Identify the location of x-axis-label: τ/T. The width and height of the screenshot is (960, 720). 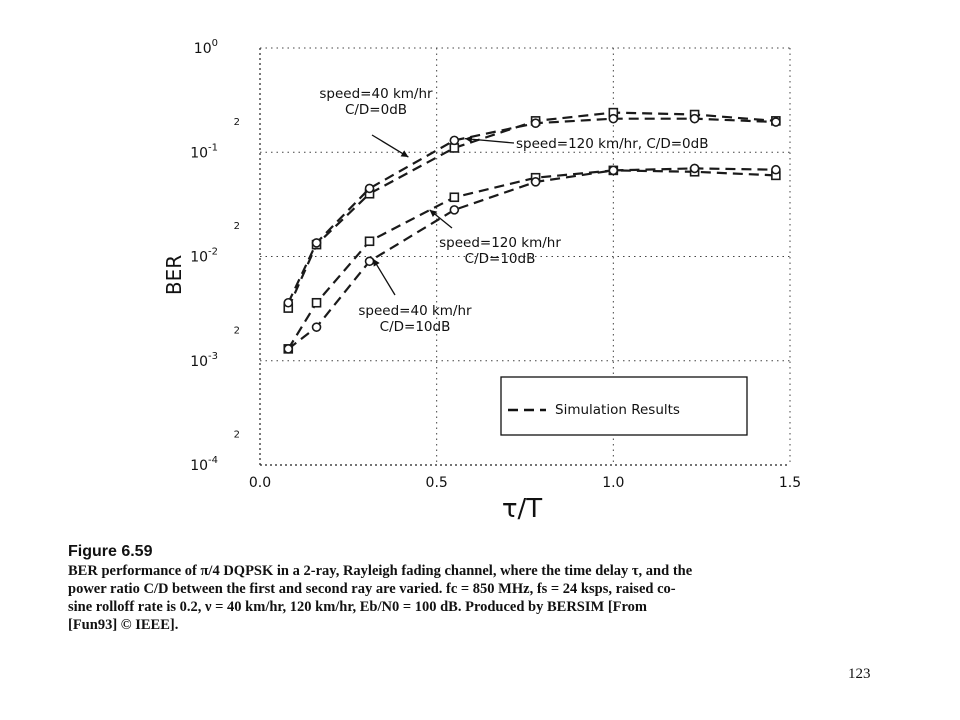
(522, 509).